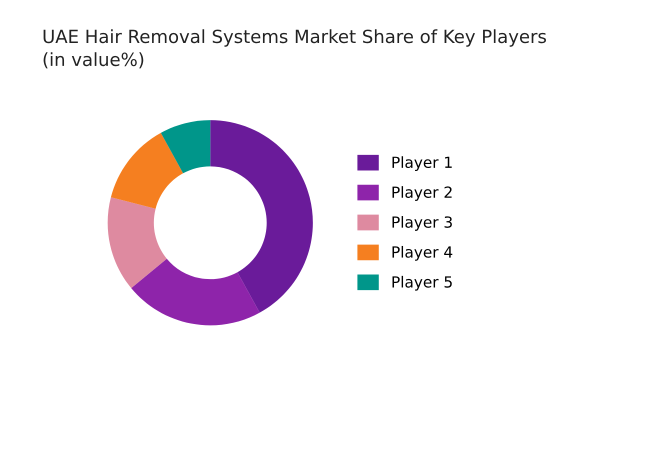 The width and height of the screenshot is (647, 450). Describe the element at coordinates (422, 283) in the screenshot. I see `legend-label: Player 5` at that location.